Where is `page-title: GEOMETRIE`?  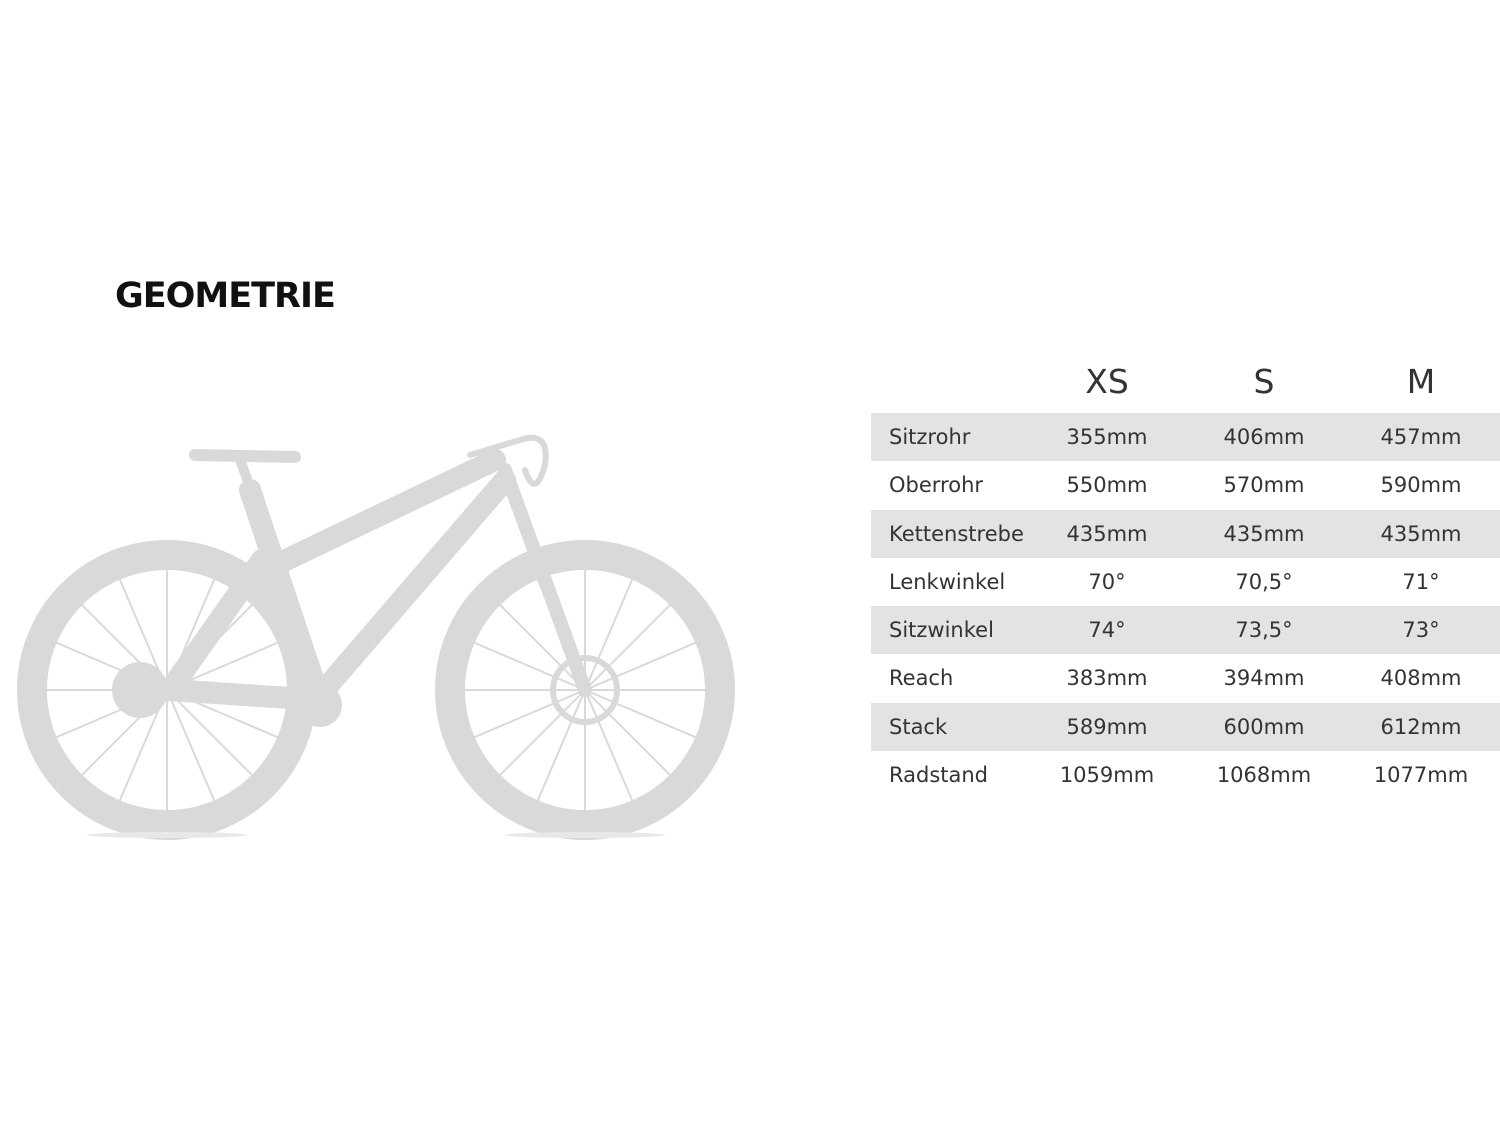
page-title: GEOMETRIE is located at coordinates (225, 296).